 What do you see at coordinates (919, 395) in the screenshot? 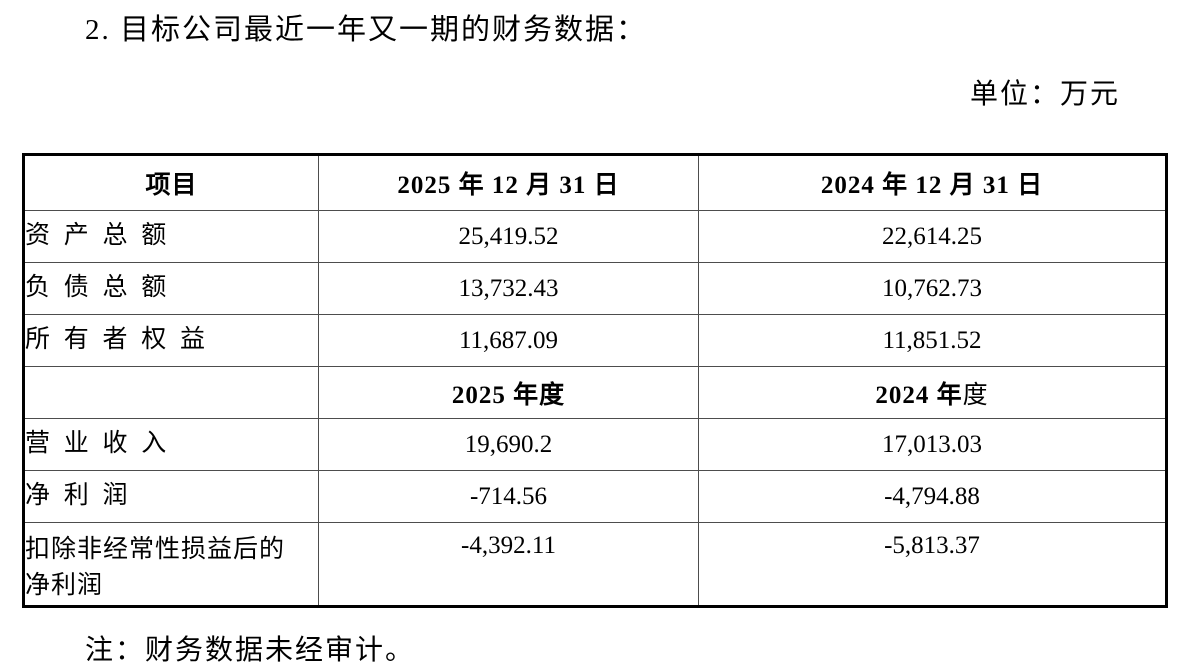
I see `period-label-2024-bold: 2024 年` at bounding box center [919, 395].